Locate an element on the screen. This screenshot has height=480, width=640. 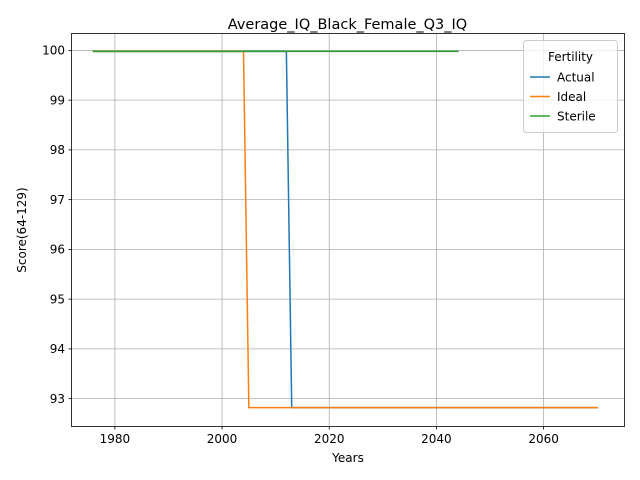
y-tick-label: 95 is located at coordinates (57, 299).